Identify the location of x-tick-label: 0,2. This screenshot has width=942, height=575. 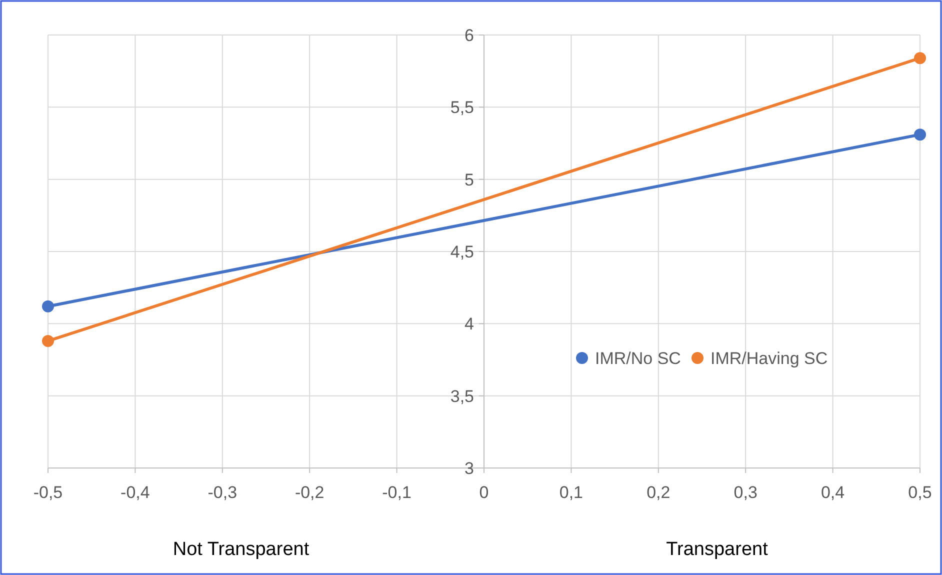
(658, 492).